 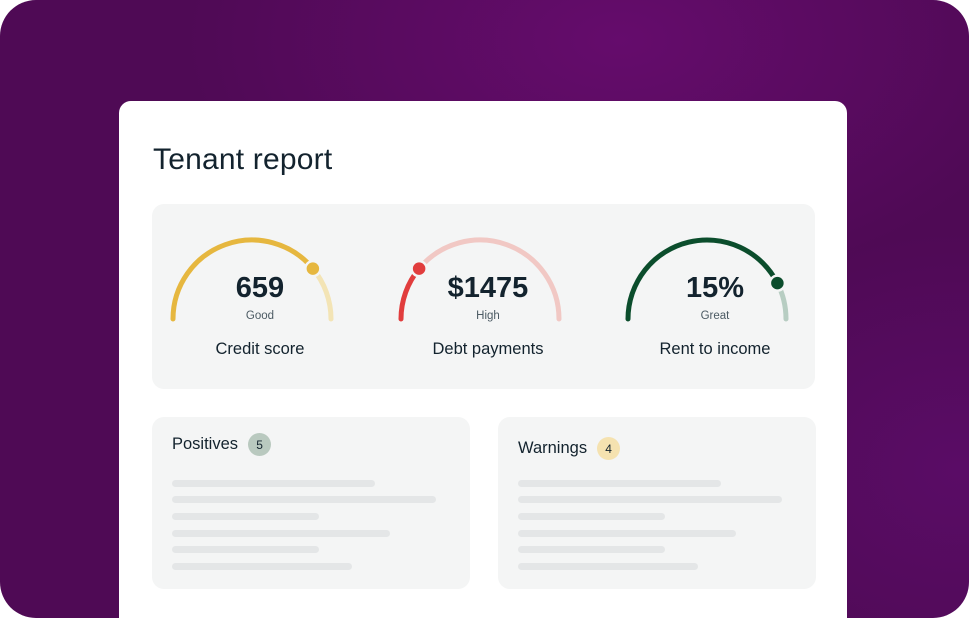 What do you see at coordinates (488, 349) in the screenshot?
I see `debt-payments-label: Debt payments` at bounding box center [488, 349].